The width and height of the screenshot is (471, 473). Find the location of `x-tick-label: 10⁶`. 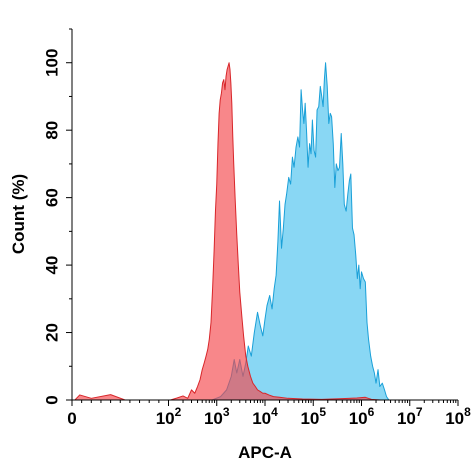

x-tick-label: 10⁶ is located at coordinates (362, 416).